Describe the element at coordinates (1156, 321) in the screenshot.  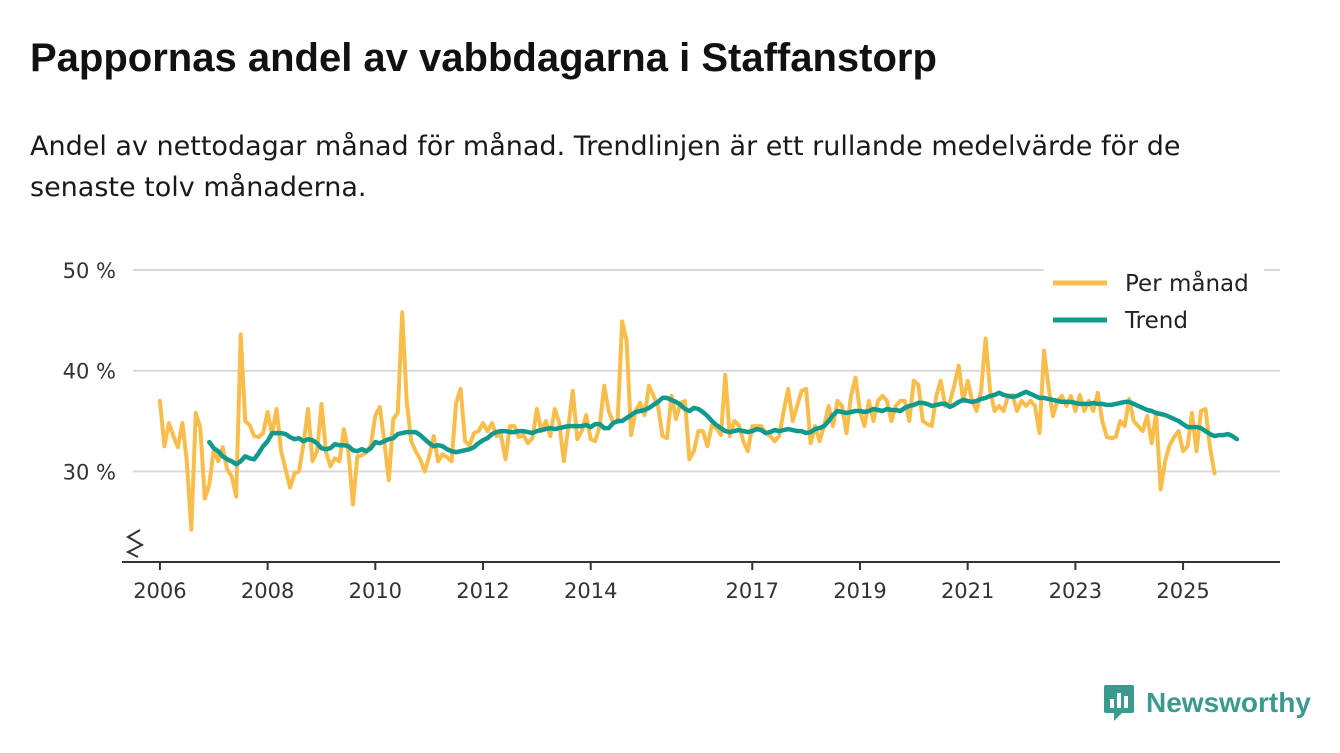
I see `legend-label: Trend` at that location.